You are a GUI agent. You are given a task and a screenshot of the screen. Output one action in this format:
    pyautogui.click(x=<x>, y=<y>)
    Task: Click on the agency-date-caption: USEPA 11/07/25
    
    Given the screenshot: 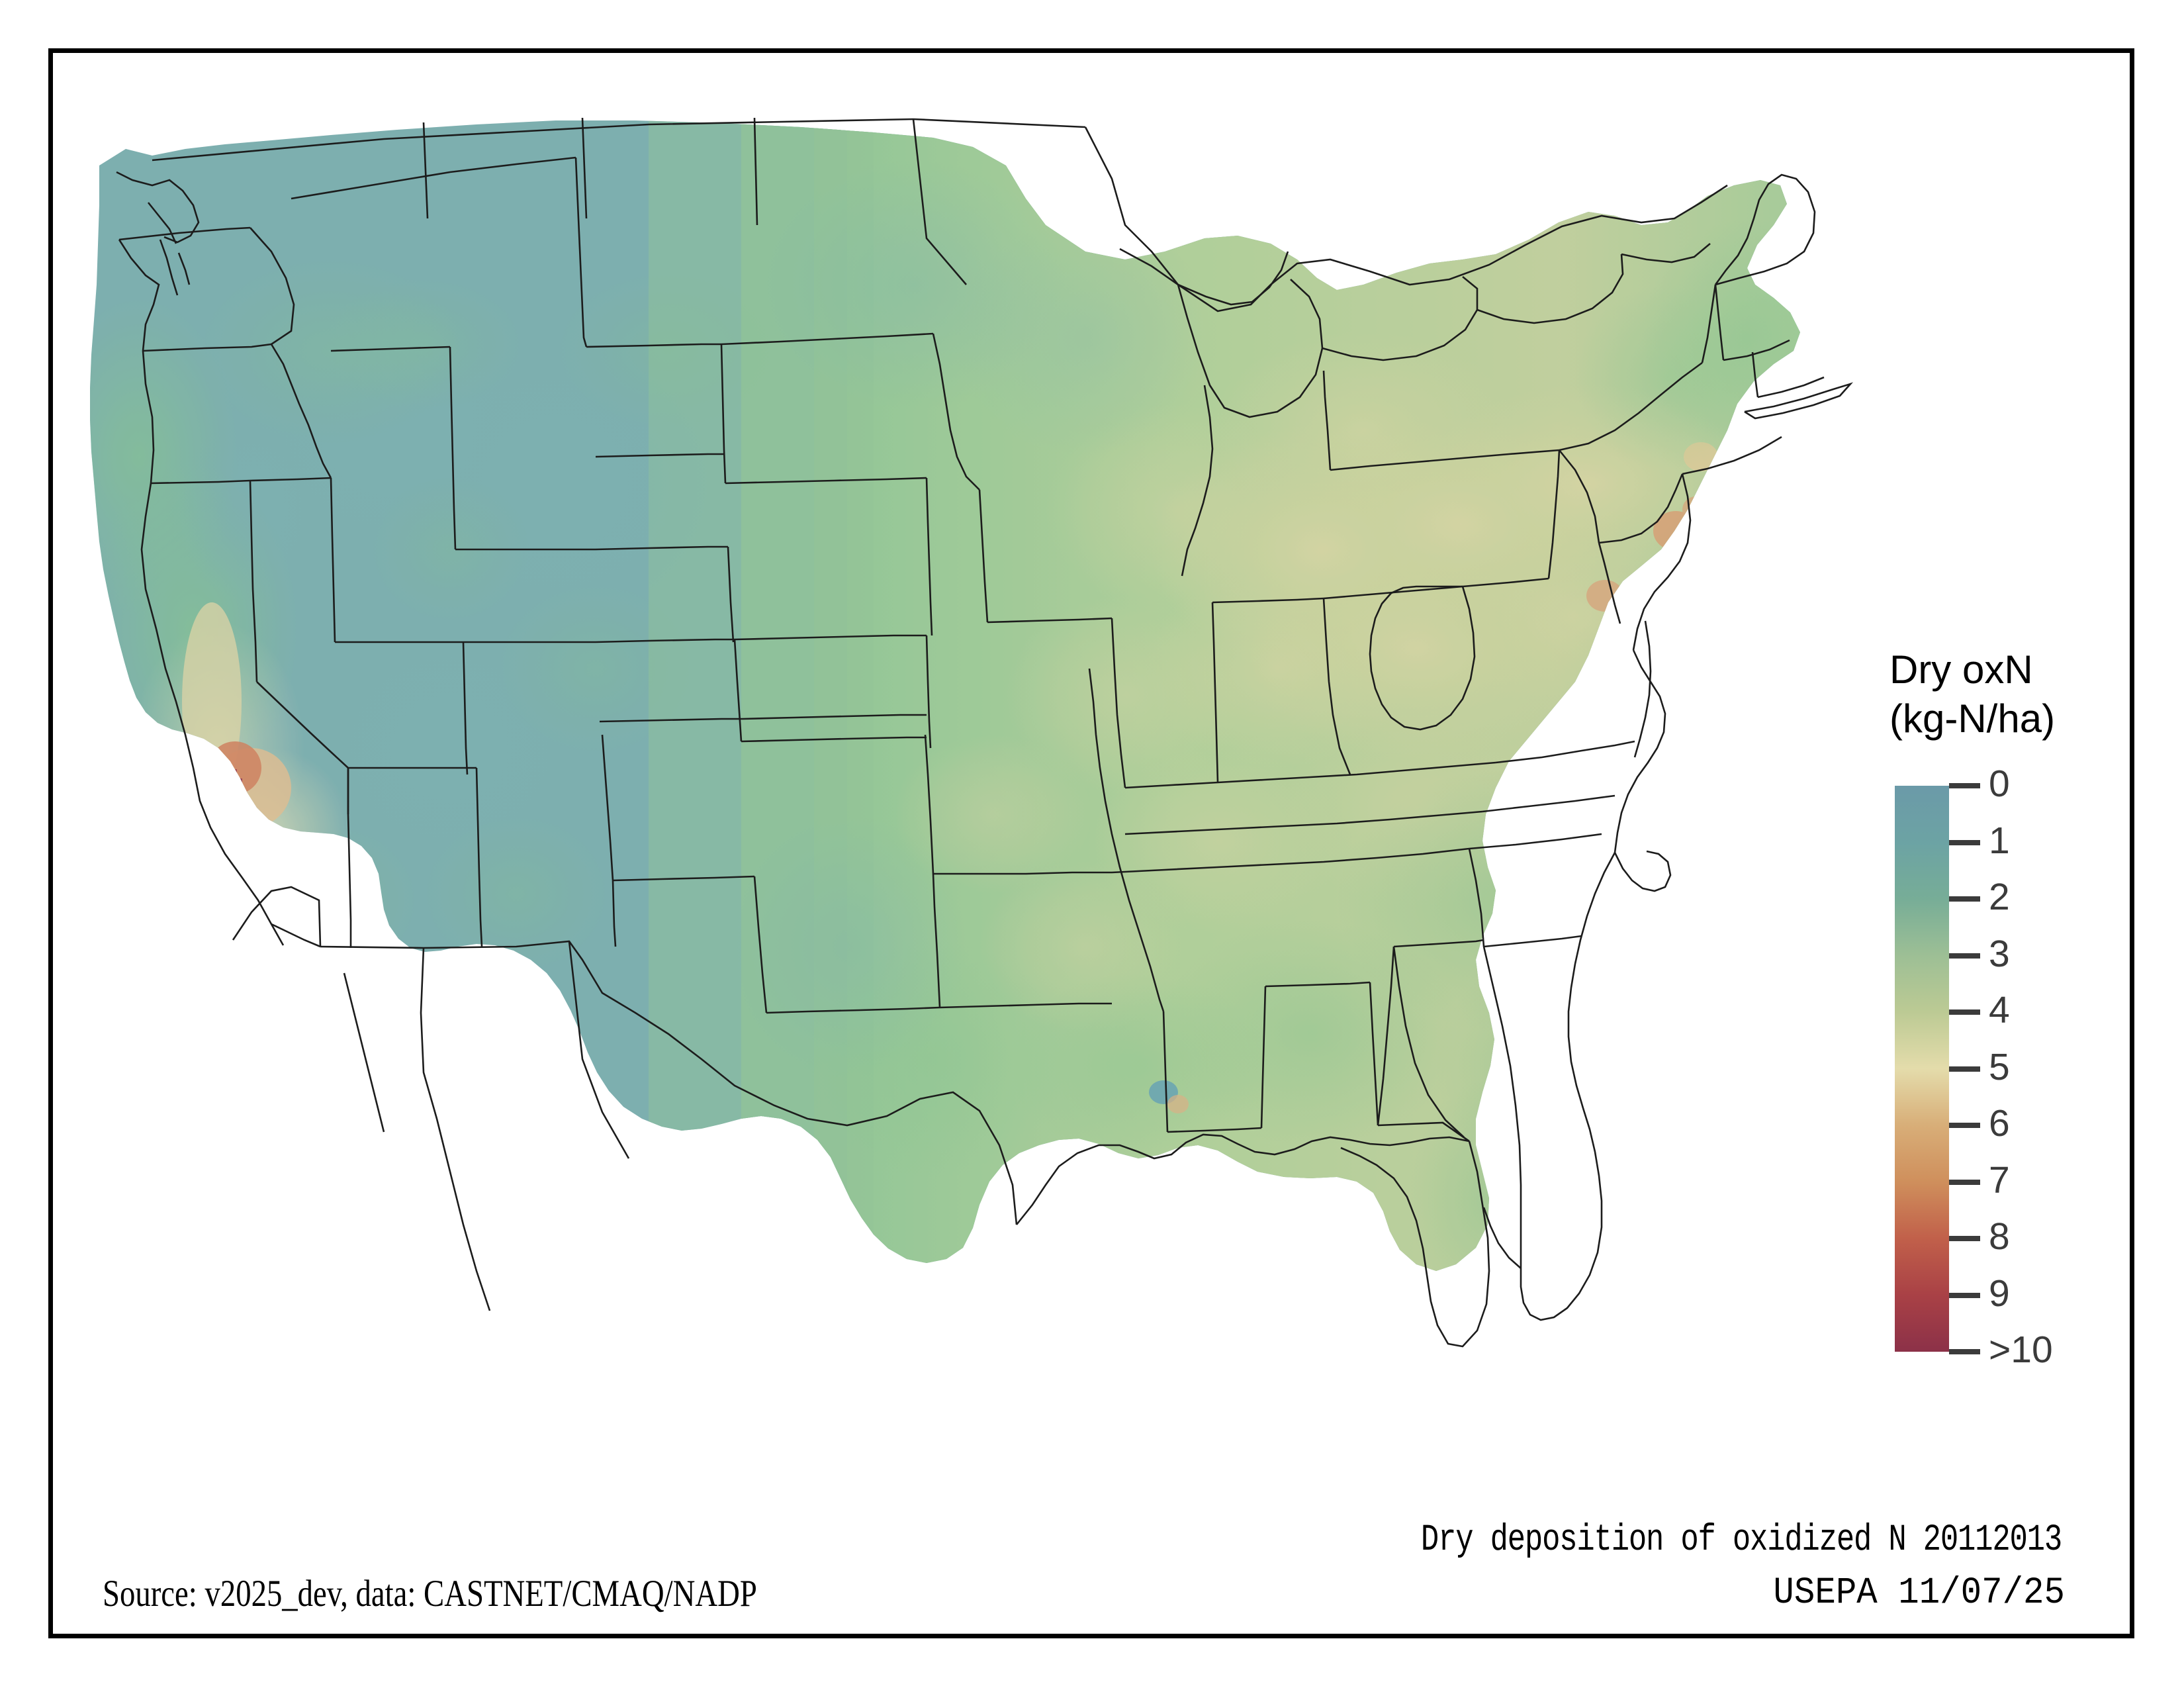 What is the action you would take?
    pyautogui.click(x=1919, y=1593)
    